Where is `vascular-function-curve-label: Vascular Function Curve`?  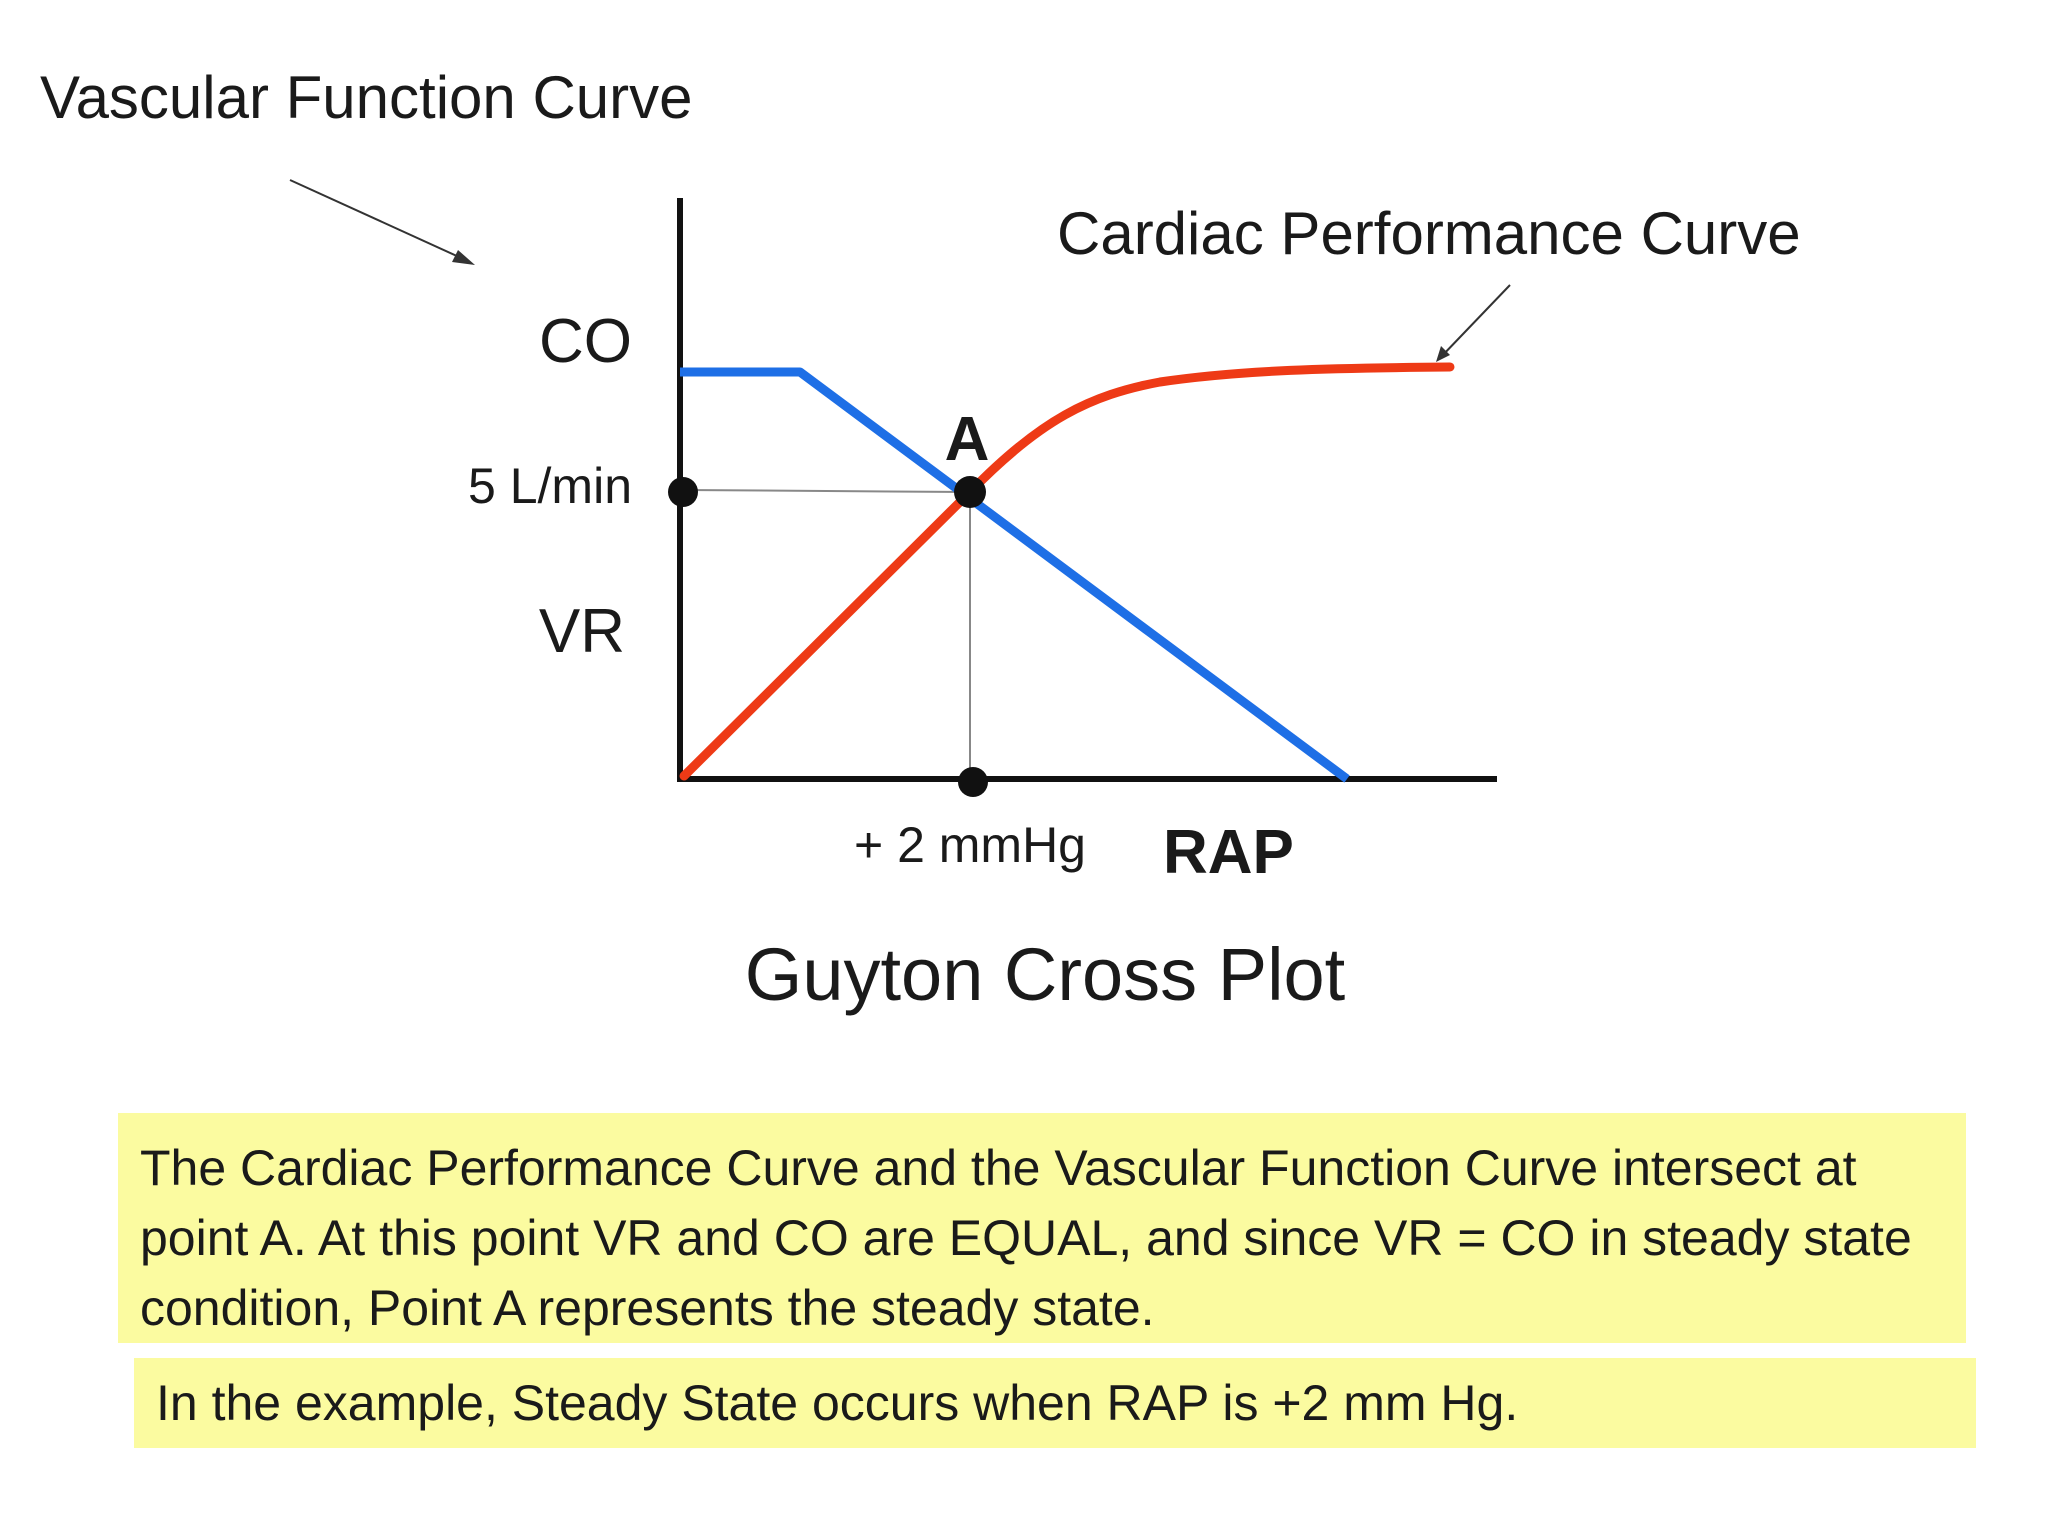 vascular-function-curve-label: Vascular Function Curve is located at coordinates (366, 97).